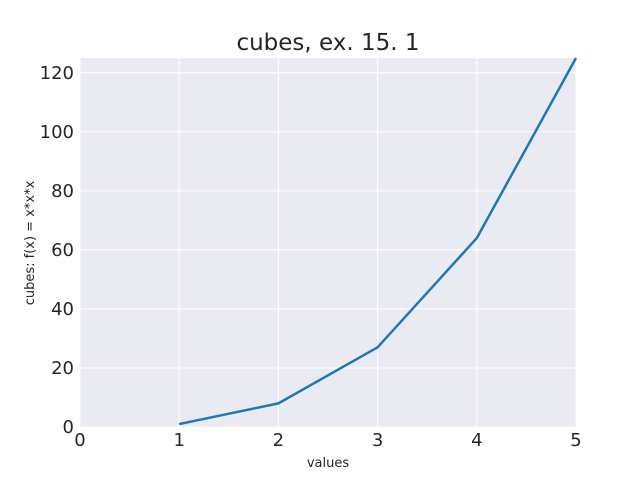  What do you see at coordinates (178, 440) in the screenshot?
I see `x-tick-label: 1` at bounding box center [178, 440].